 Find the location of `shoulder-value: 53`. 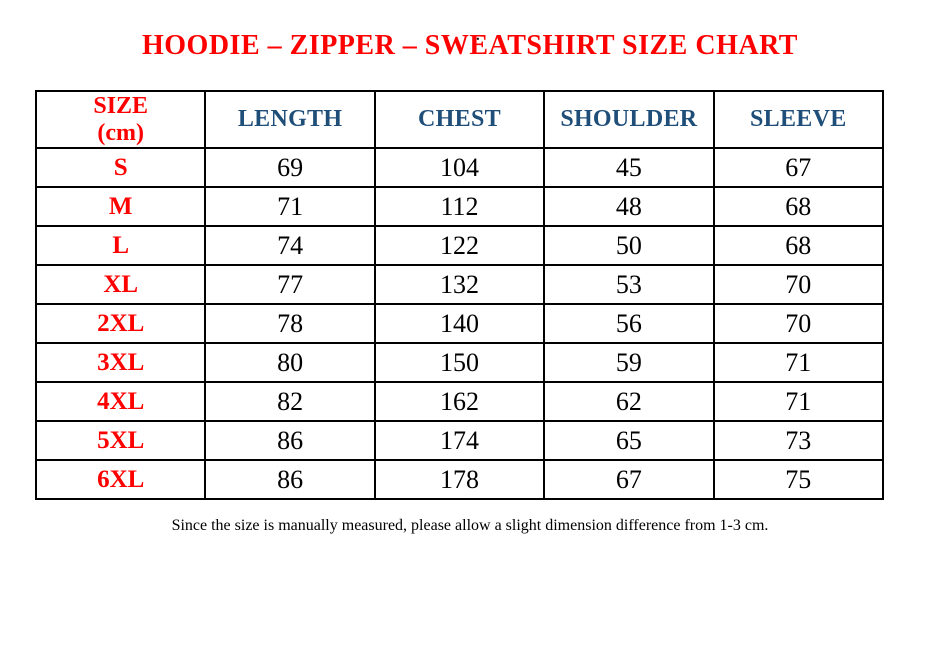

shoulder-value: 53 is located at coordinates (629, 284).